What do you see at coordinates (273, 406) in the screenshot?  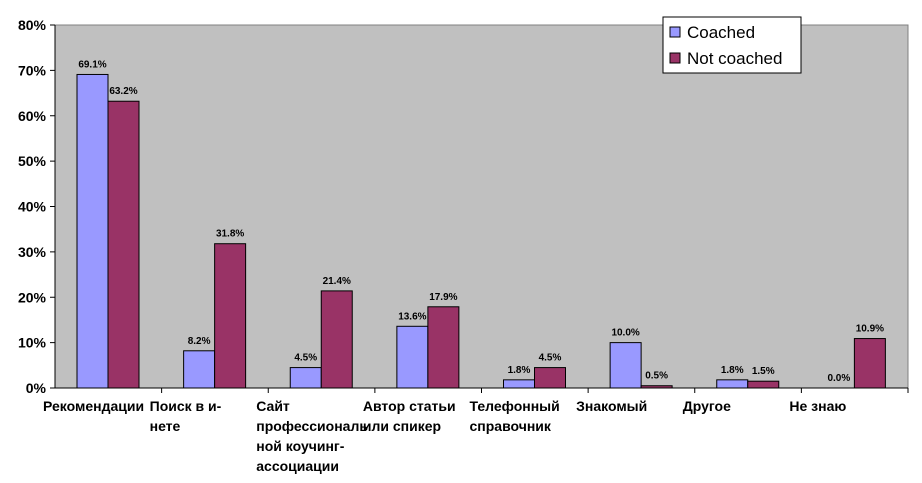 I see `x-category-label: Сайт` at bounding box center [273, 406].